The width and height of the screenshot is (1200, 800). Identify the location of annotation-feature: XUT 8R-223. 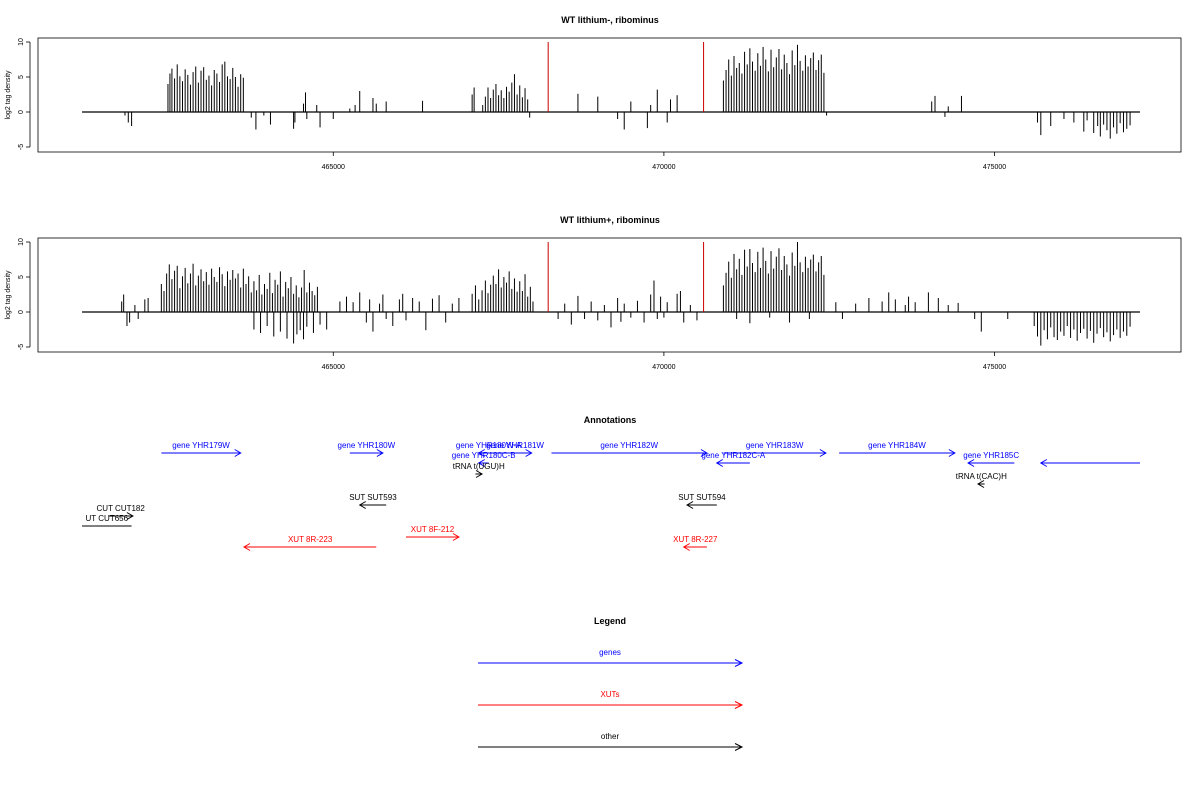
(310, 543).